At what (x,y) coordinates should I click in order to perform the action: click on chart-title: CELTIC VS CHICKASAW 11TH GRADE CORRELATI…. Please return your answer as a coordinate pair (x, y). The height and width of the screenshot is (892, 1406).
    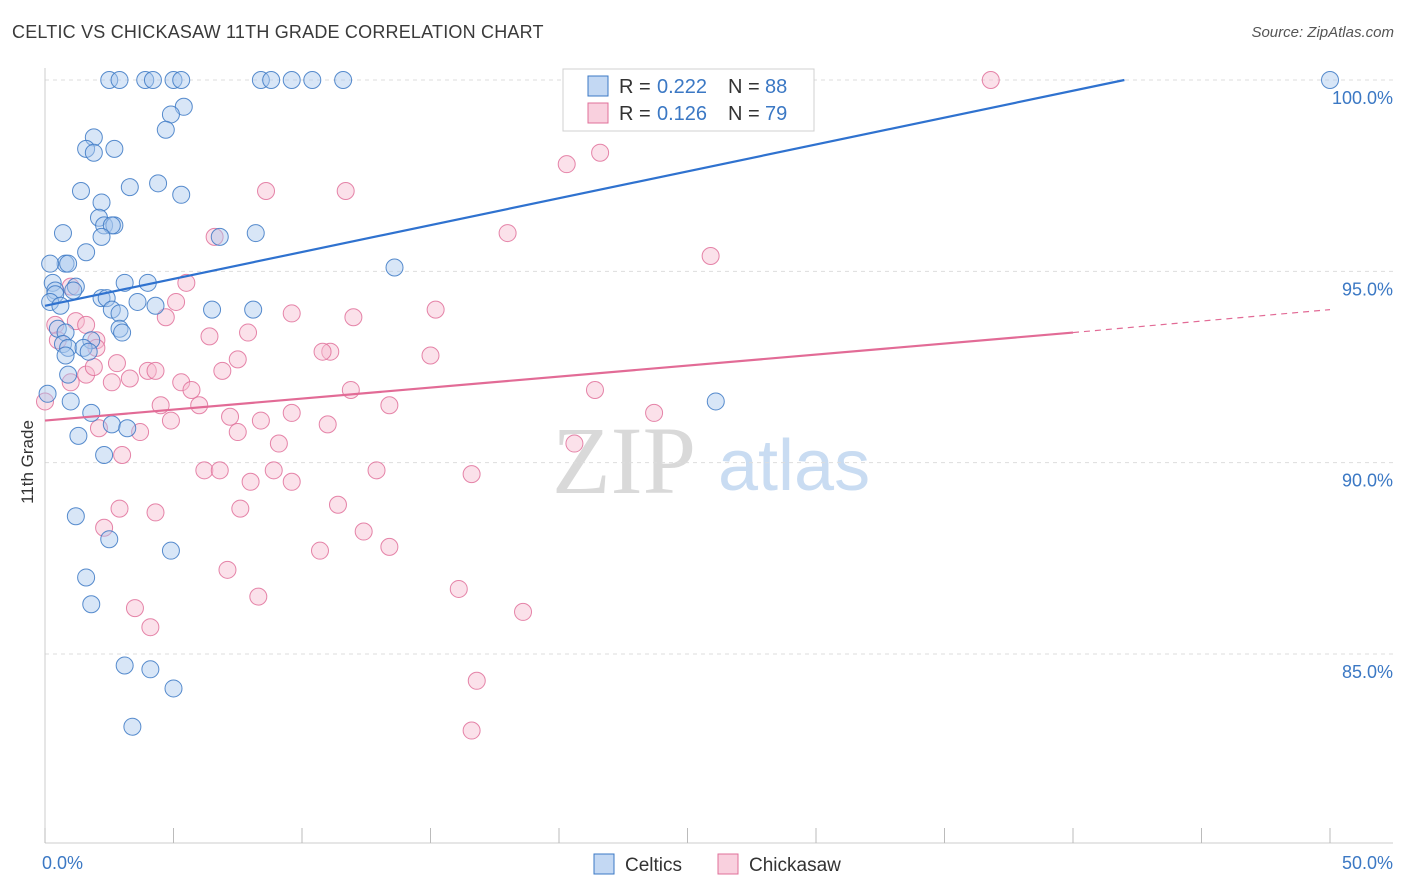
    Looking at the image, I should click on (278, 32).